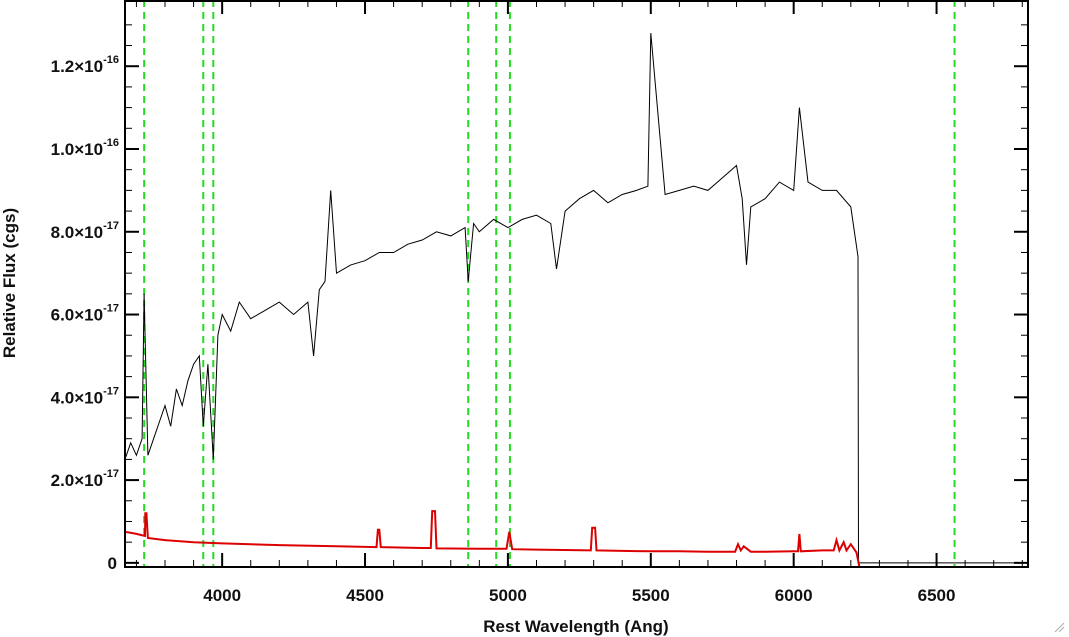 The image size is (1069, 637). Describe the element at coordinates (365, 595) in the screenshot. I see `x-tick-label: 4500` at that location.